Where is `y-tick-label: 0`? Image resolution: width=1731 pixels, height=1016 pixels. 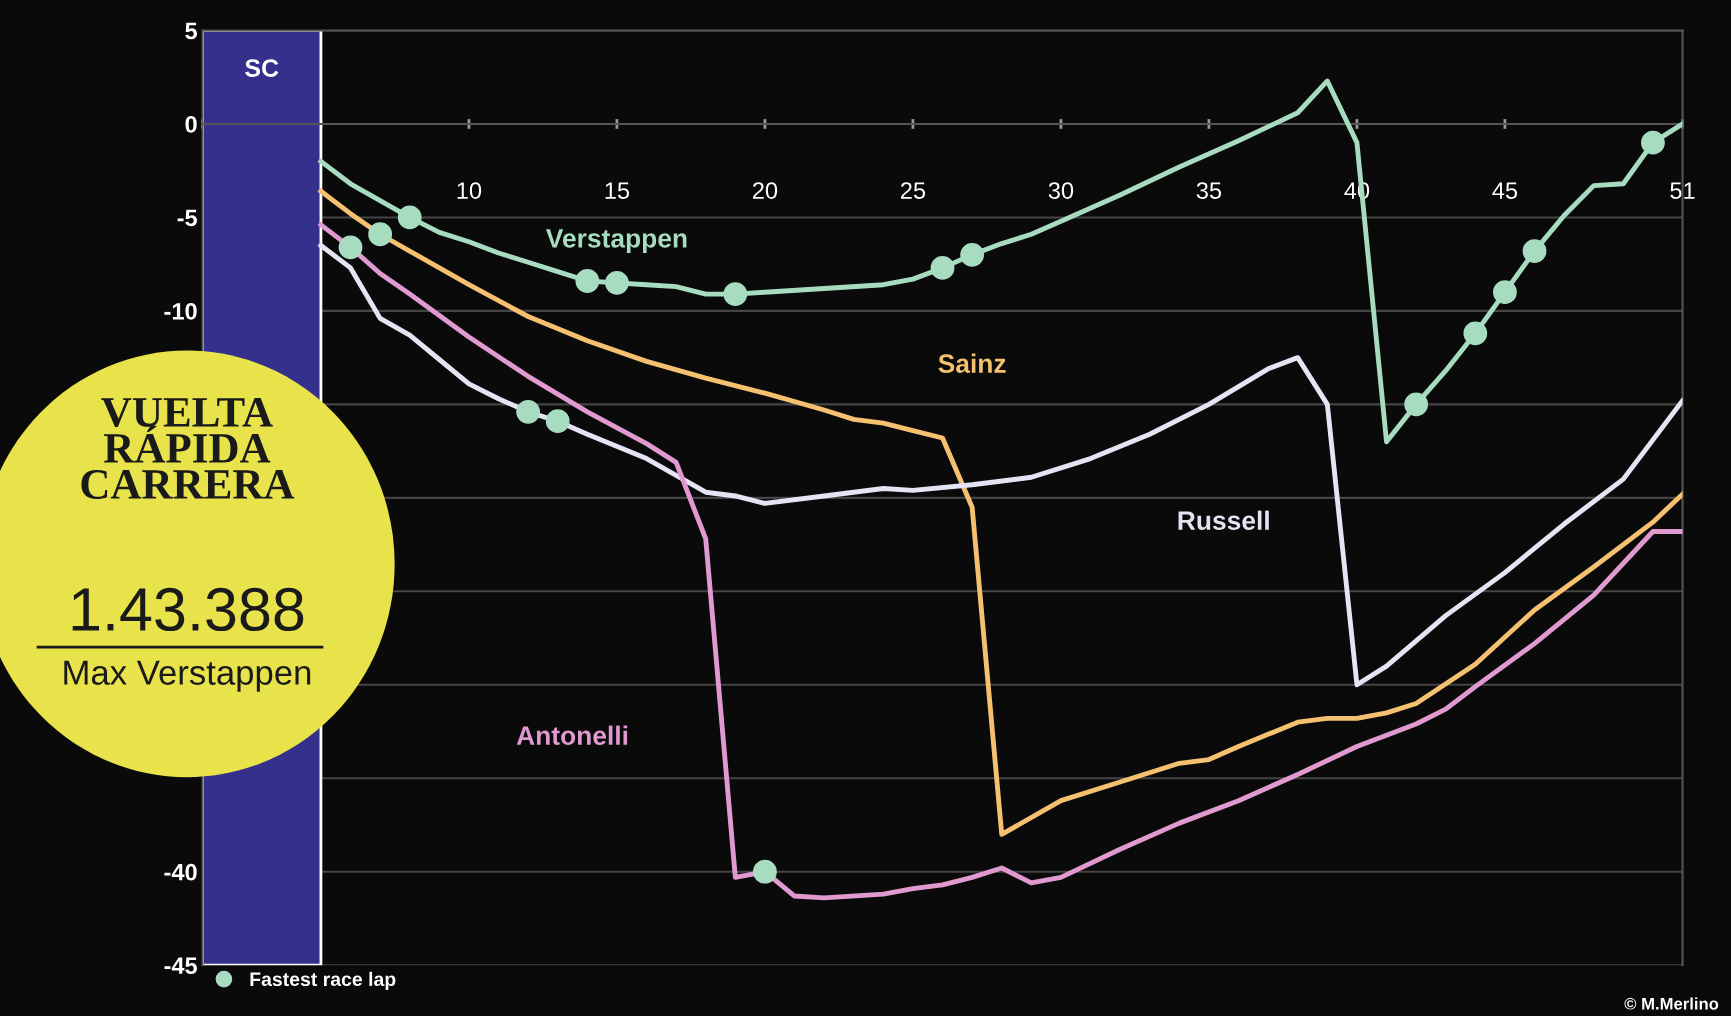 y-tick-label: 0 is located at coordinates (191, 124).